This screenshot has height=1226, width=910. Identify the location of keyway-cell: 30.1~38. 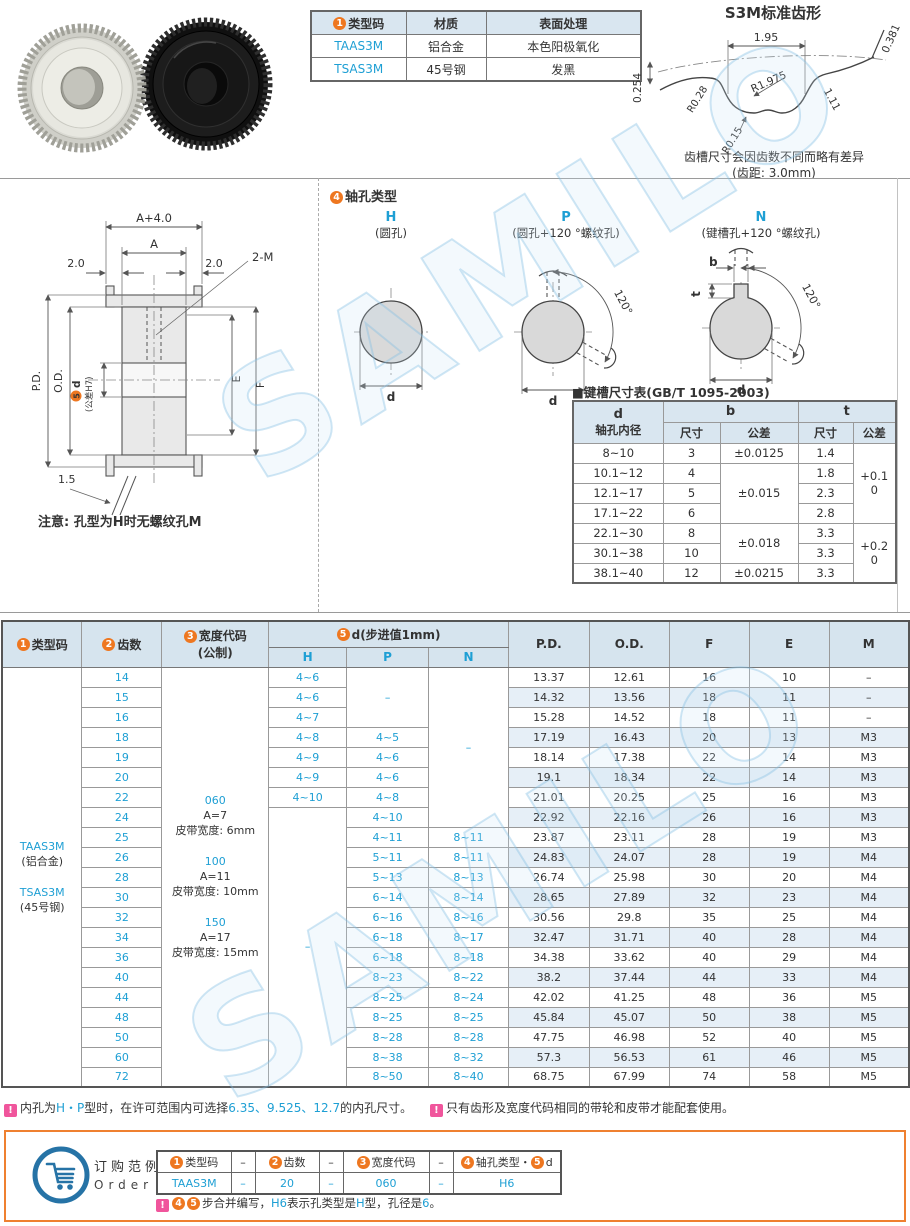
(618, 553).